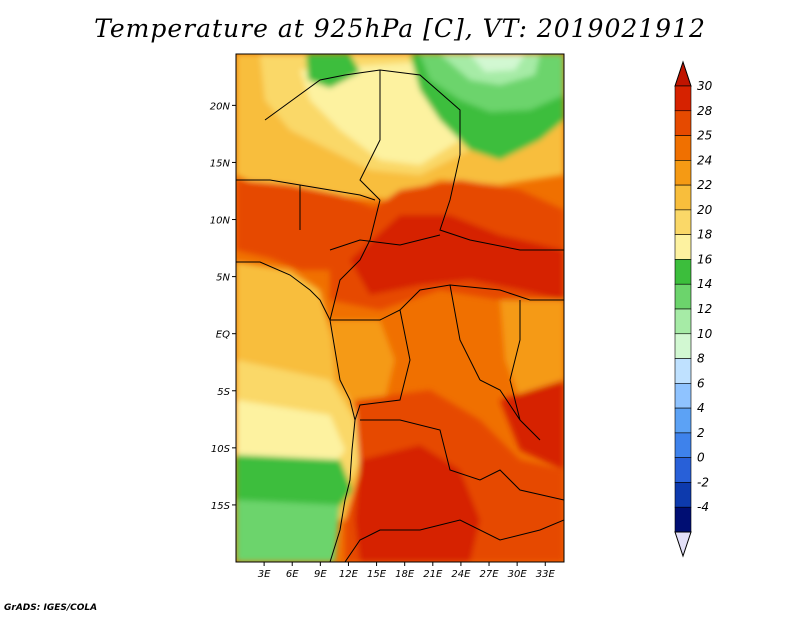  Describe the element at coordinates (703, 482) in the screenshot. I see `colorbar-label: -2` at that location.